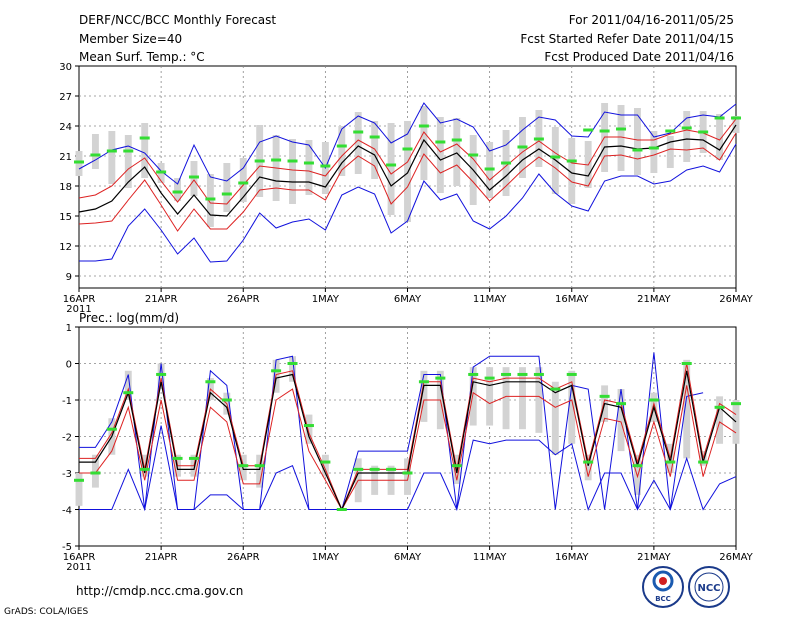  Describe the element at coordinates (69, 277) in the screenshot. I see `y-tick-label: 9` at that location.